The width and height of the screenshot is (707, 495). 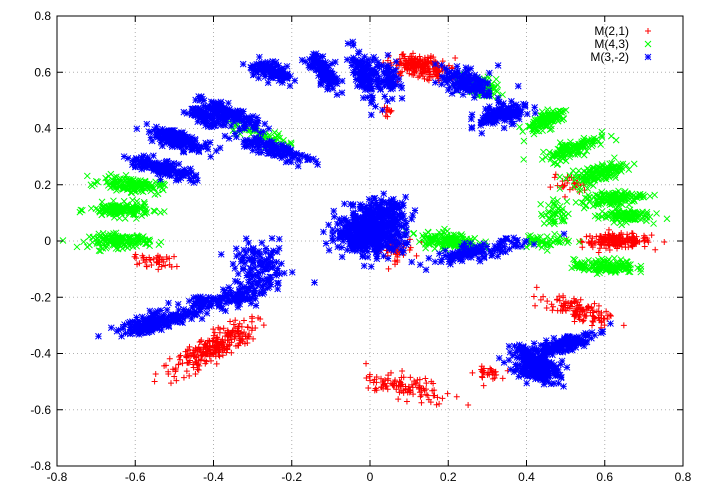 I want to click on y-tick-label: 0.4, so click(x=42, y=129).